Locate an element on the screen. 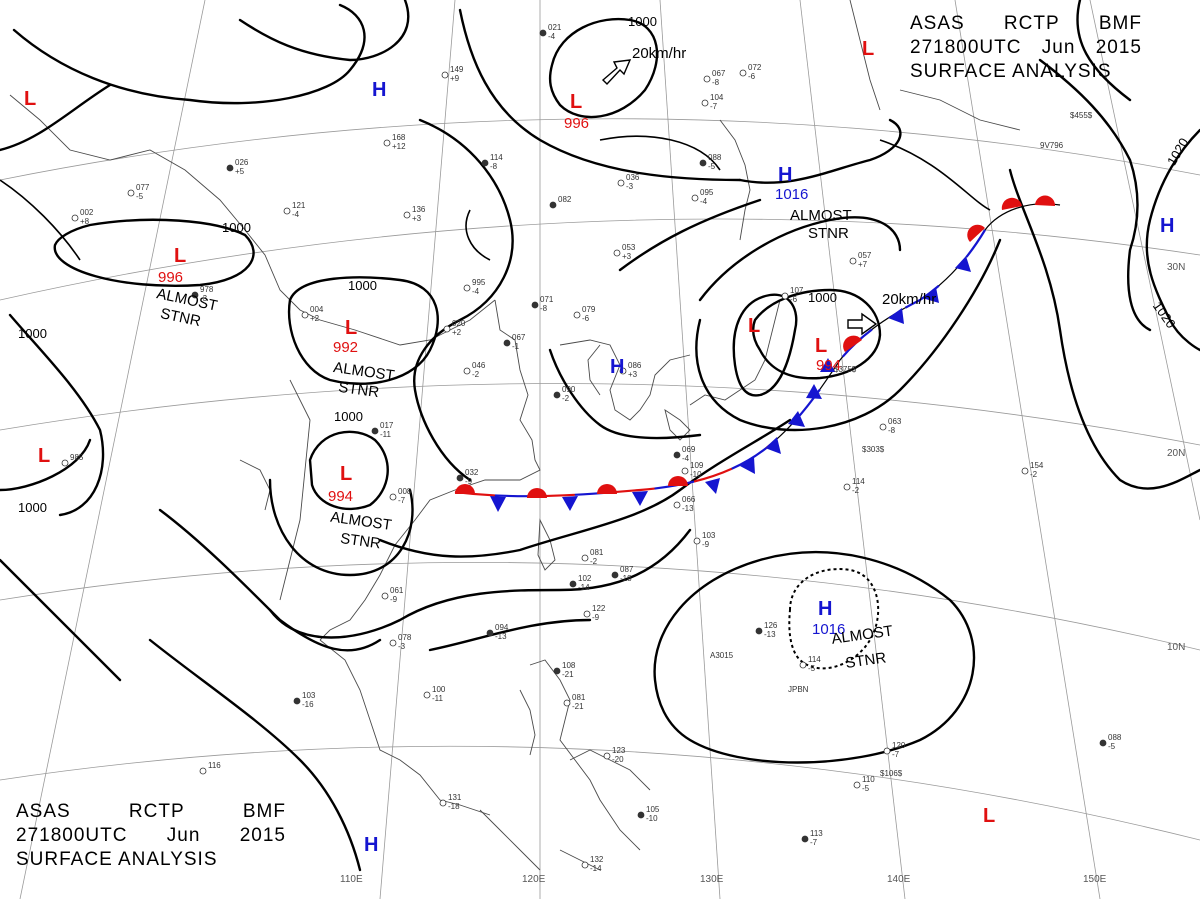 The image size is (1200, 899). station-tendency: +2 is located at coordinates (315, 318).